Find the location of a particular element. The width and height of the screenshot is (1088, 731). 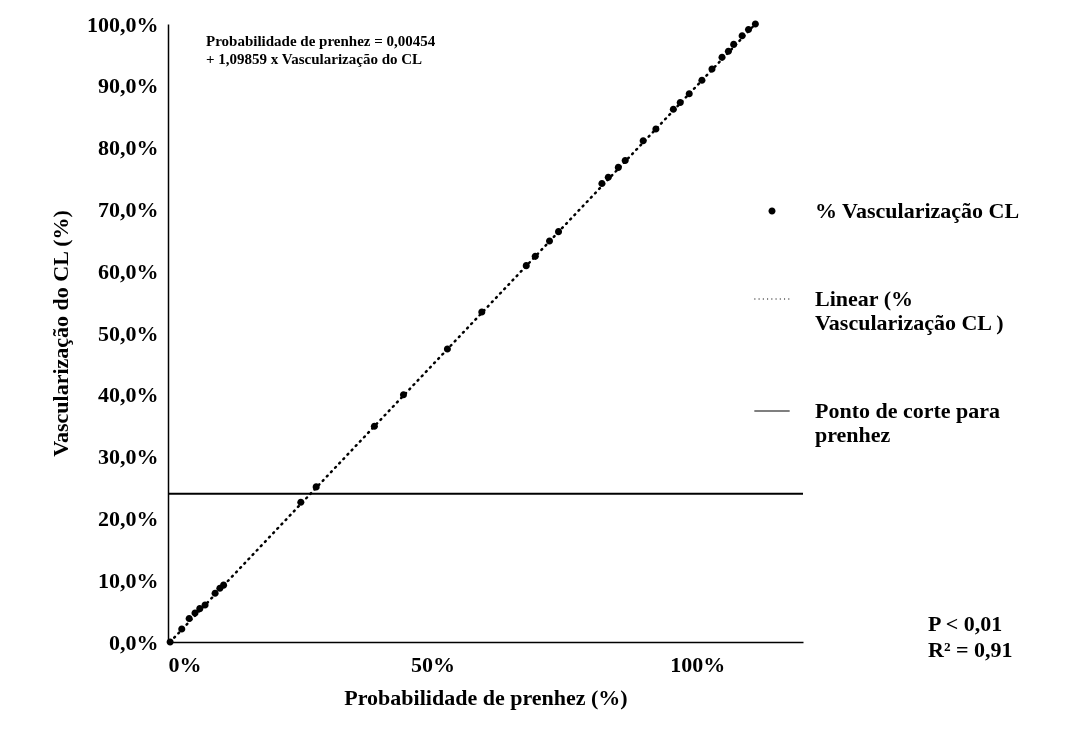

y-tick-label: 70,0% is located at coordinates (128, 209).